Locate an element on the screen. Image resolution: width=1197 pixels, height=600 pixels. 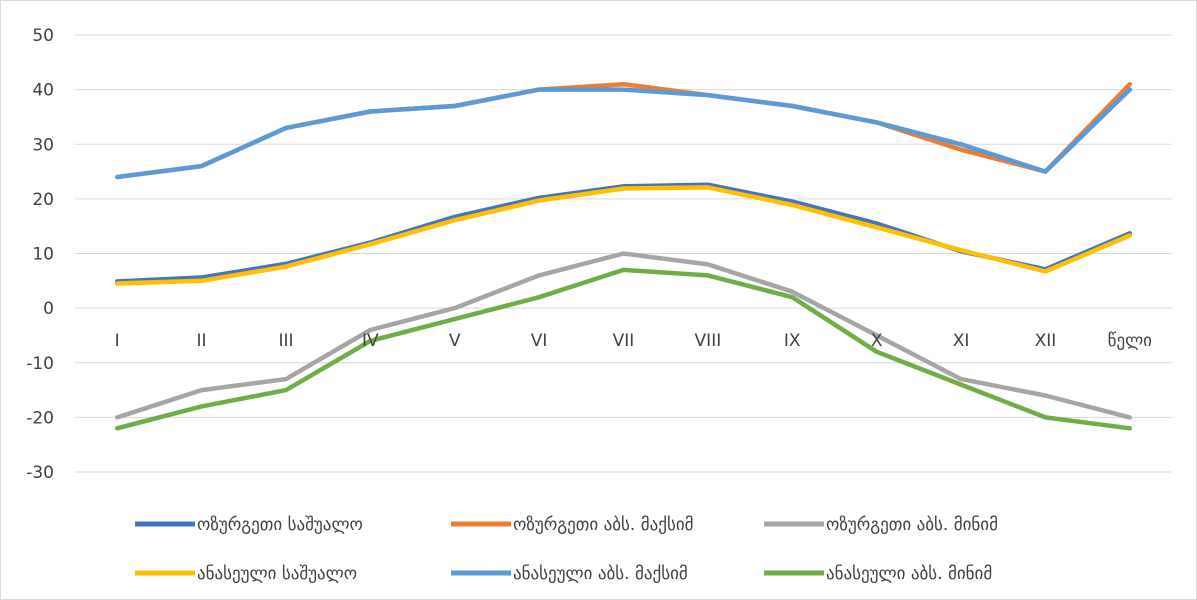
y-tick-label: 40 is located at coordinates (43, 91).